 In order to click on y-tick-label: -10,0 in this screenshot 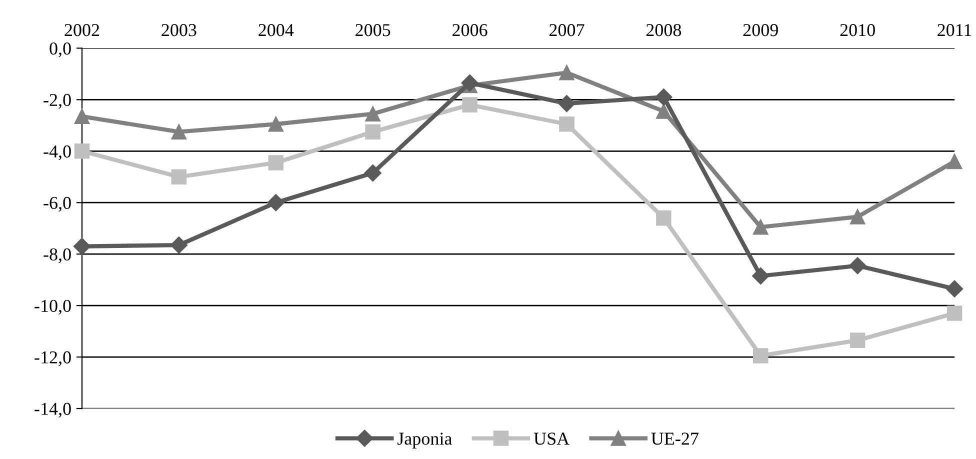, I will do `click(52, 307)`.